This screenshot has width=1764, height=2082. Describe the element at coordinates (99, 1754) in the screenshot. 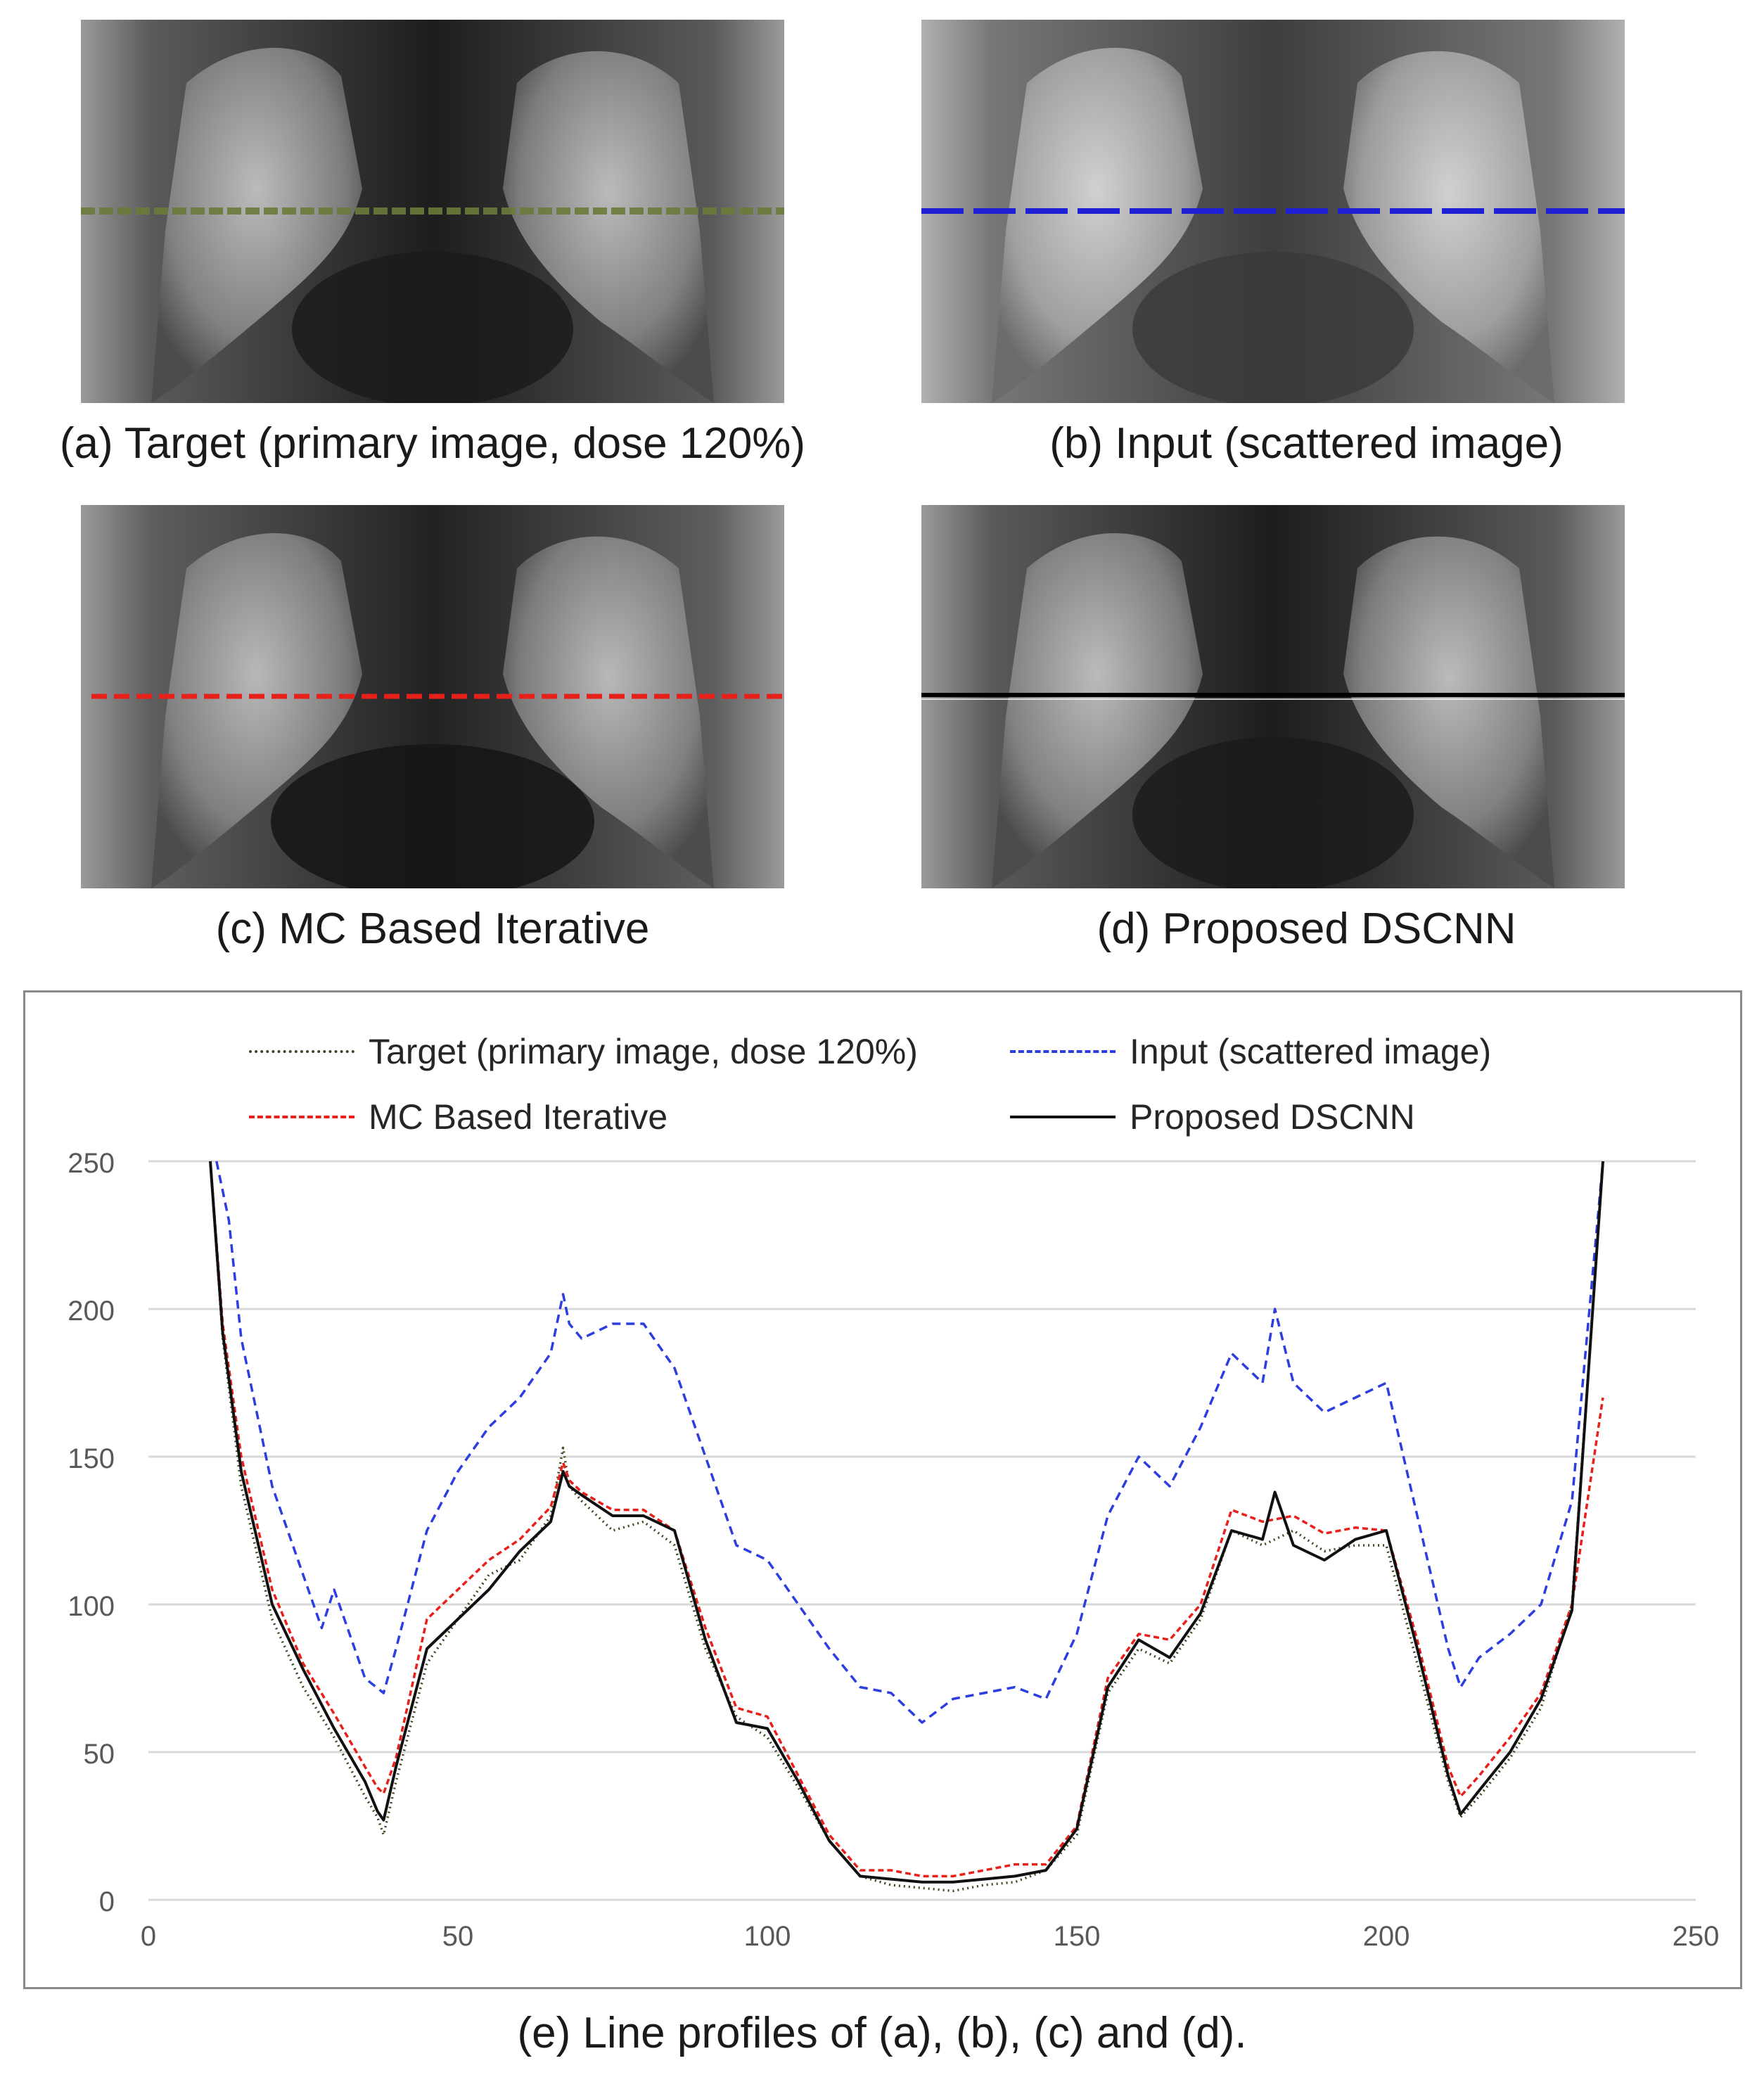

I see `y-tick-label-50: 50` at that location.